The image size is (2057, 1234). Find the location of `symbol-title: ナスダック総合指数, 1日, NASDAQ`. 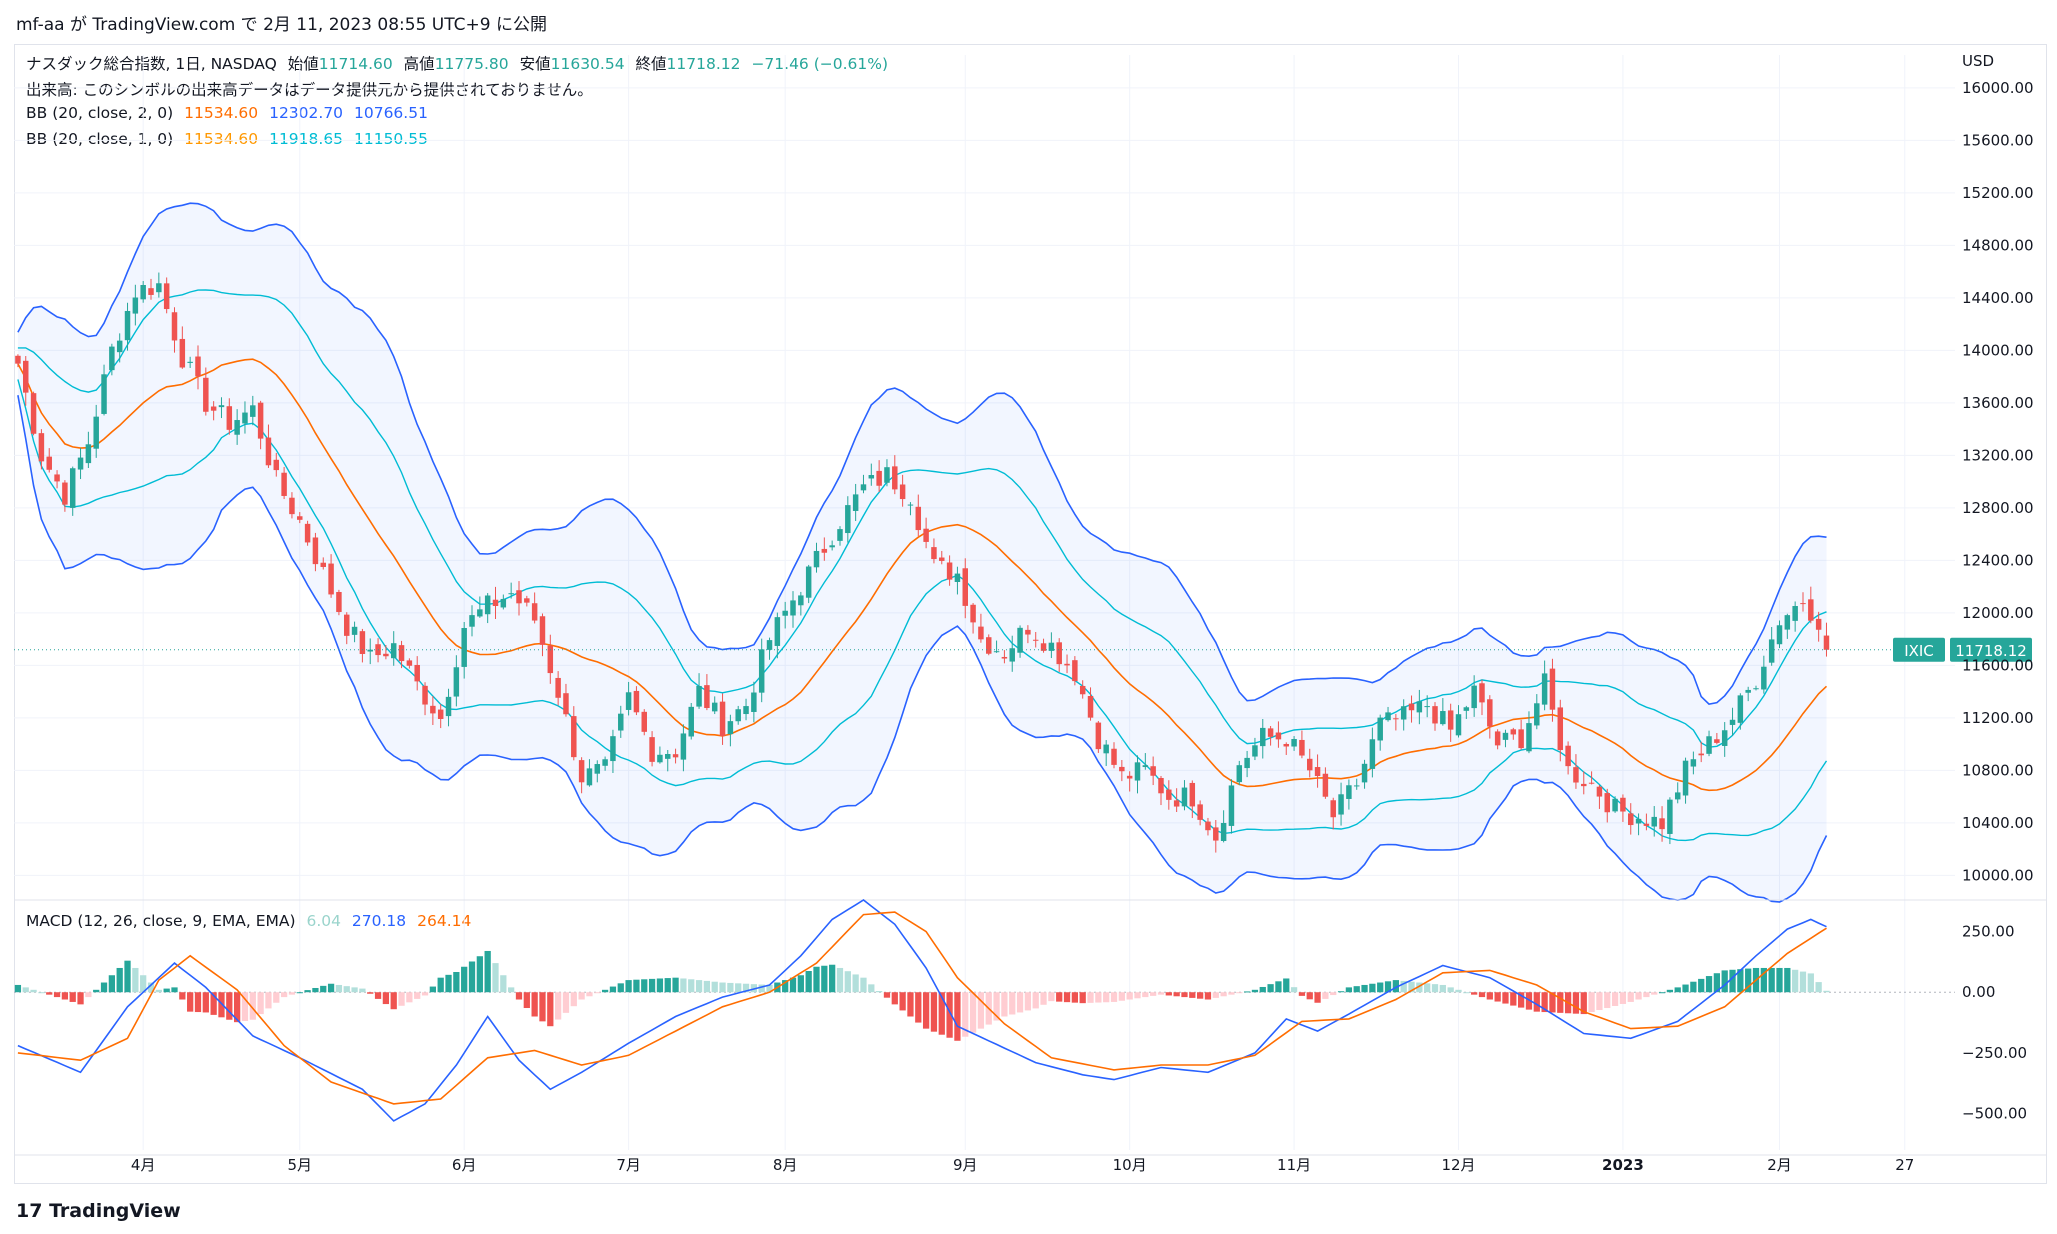

symbol-title: ナスダック総合指数, 1日, NASDAQ is located at coordinates (151, 64).